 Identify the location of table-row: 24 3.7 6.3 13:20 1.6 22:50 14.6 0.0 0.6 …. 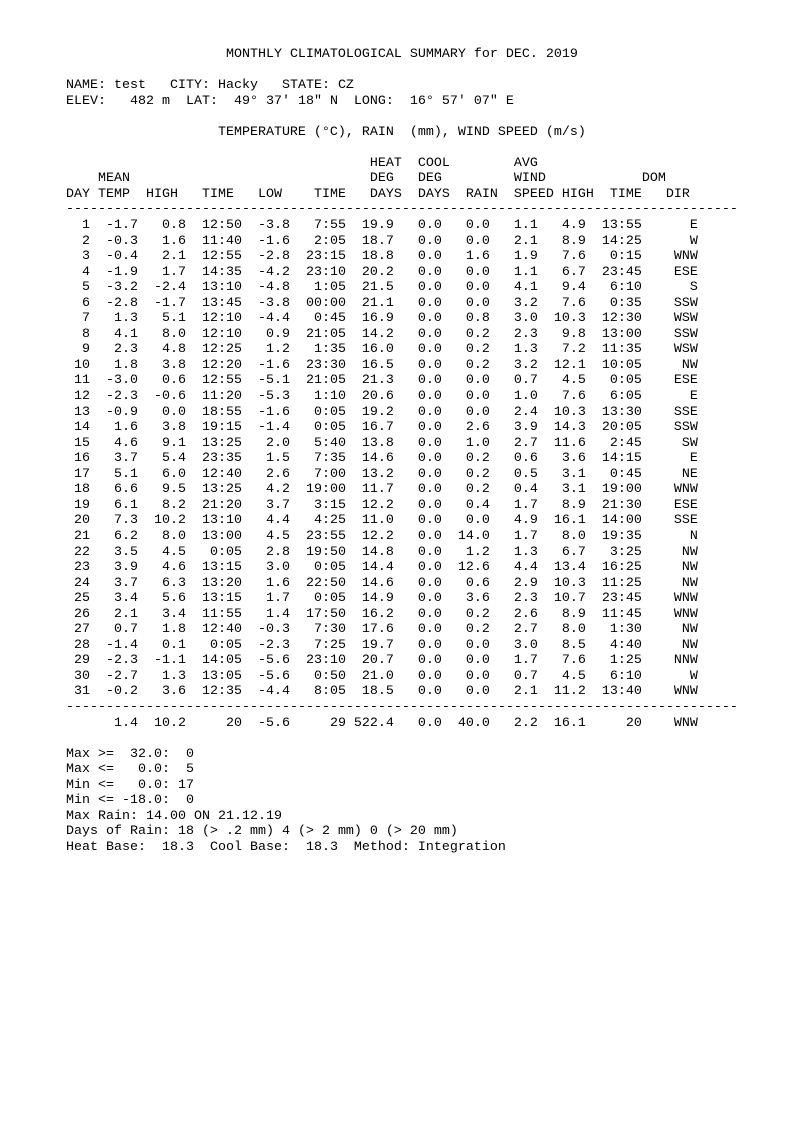
(382, 583).